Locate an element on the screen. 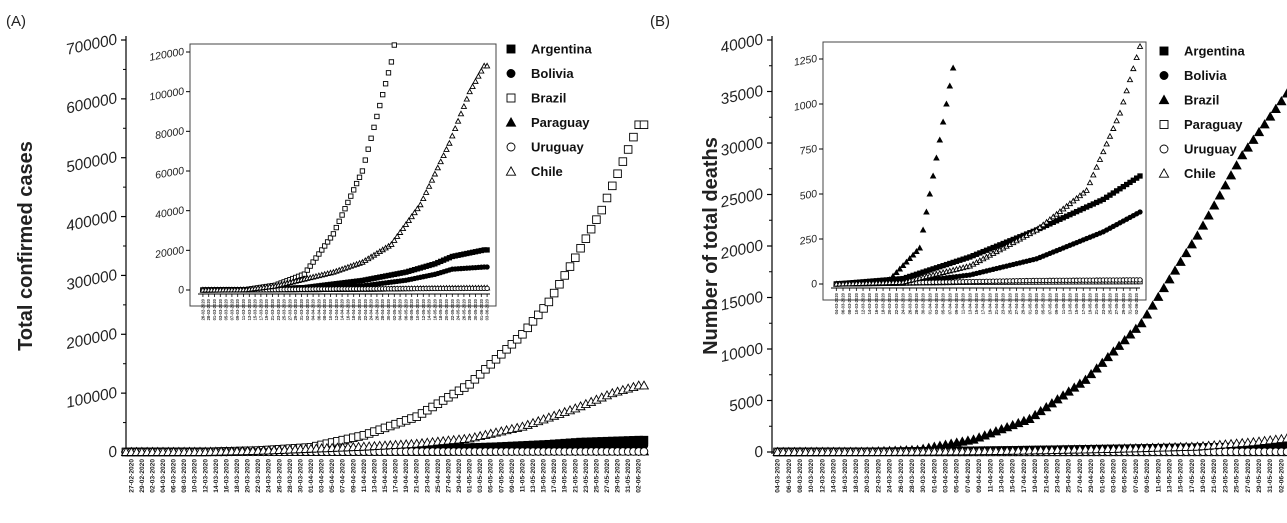 This screenshot has height=523, width=1287. inset-x-tick-label: 25-05-2020 is located at coordinates (1109, 303).